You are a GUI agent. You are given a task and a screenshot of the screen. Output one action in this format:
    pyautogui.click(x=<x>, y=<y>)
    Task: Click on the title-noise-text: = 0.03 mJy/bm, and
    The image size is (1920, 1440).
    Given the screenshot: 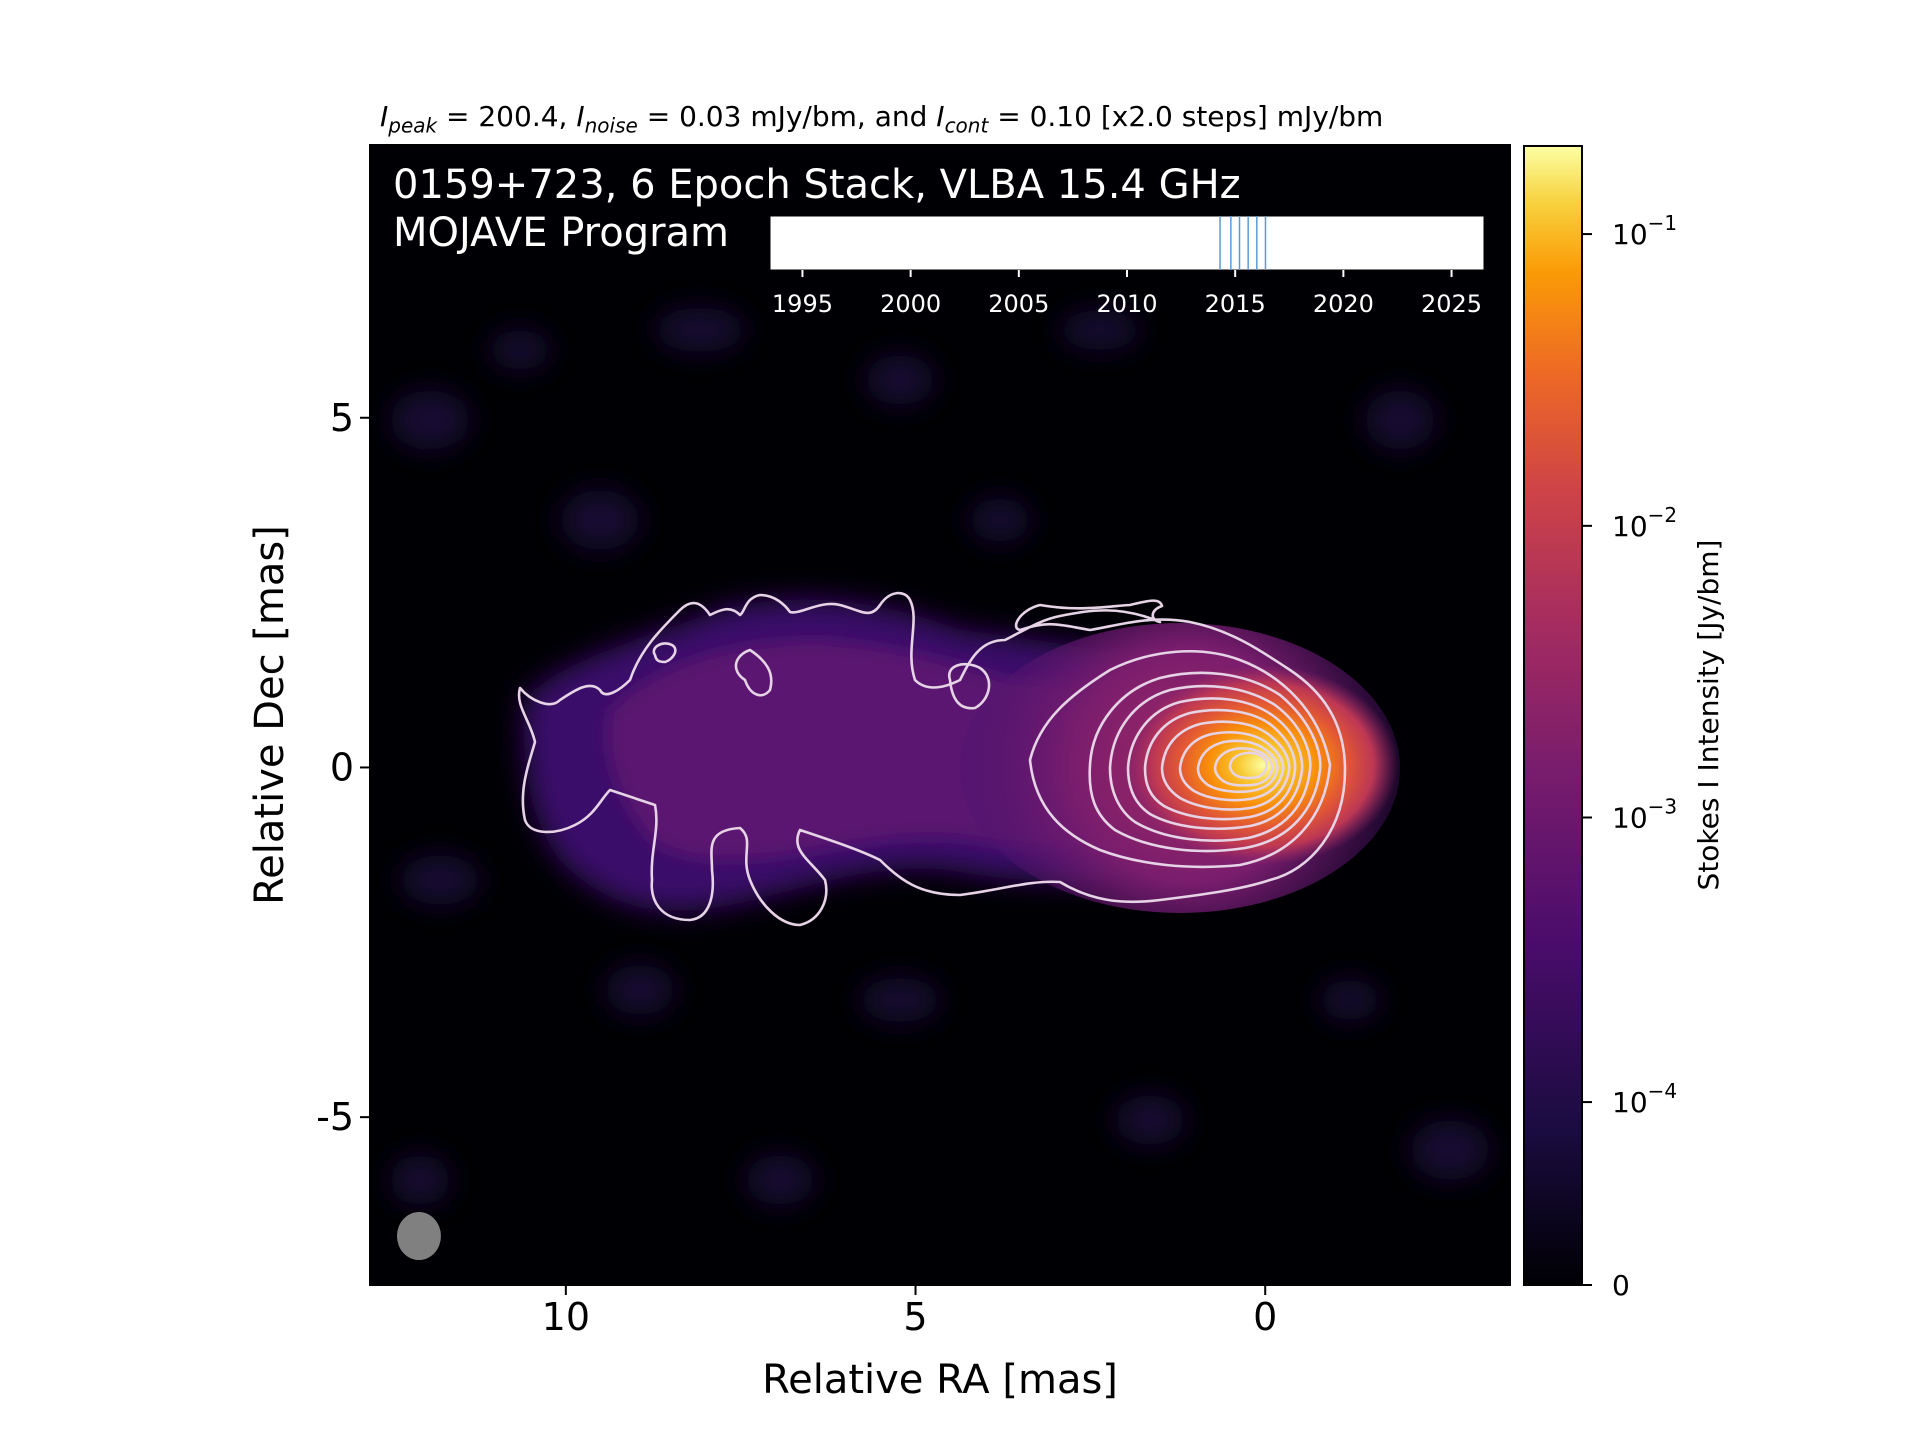 What is the action you would take?
    pyautogui.click(x=787, y=116)
    